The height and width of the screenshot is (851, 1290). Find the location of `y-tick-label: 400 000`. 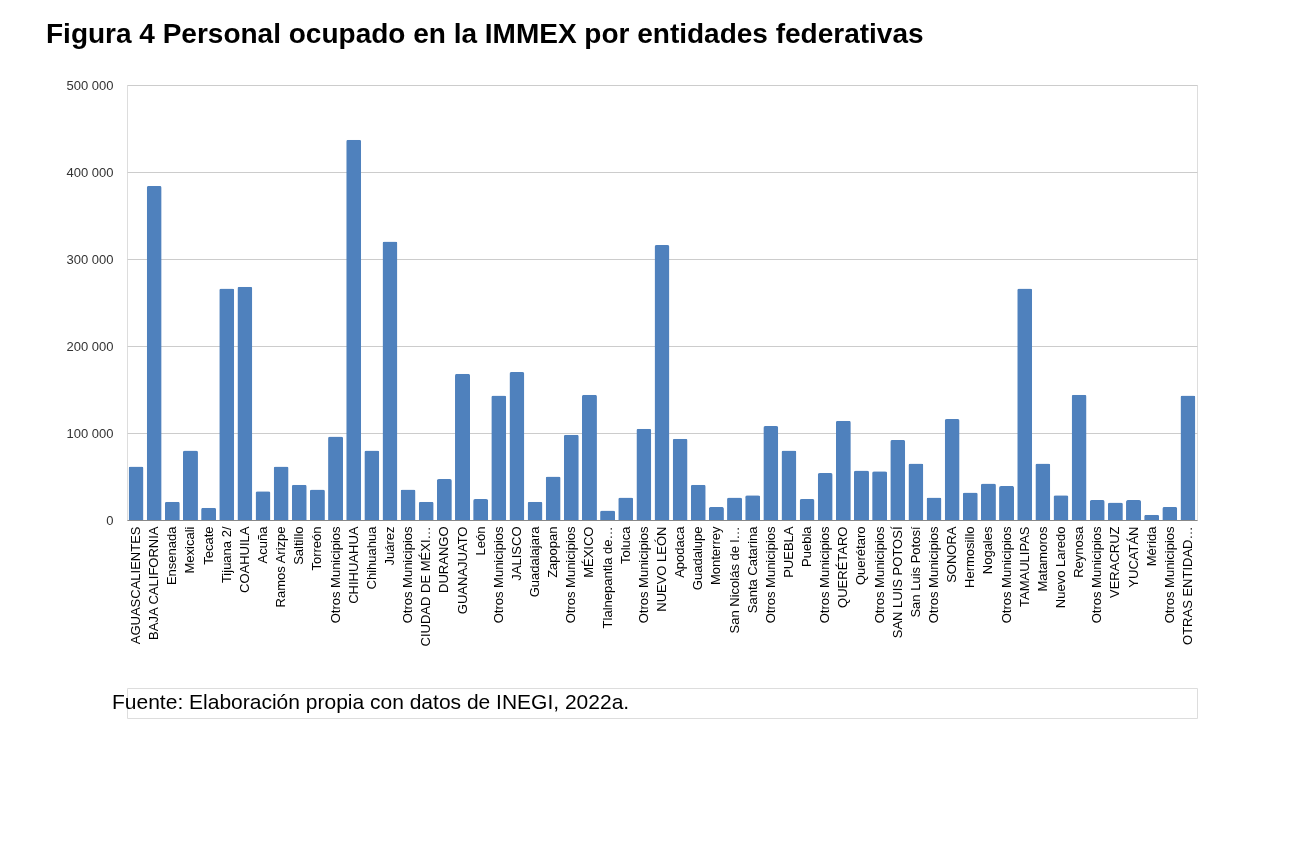

y-tick-label: 400 000 is located at coordinates (90, 172).